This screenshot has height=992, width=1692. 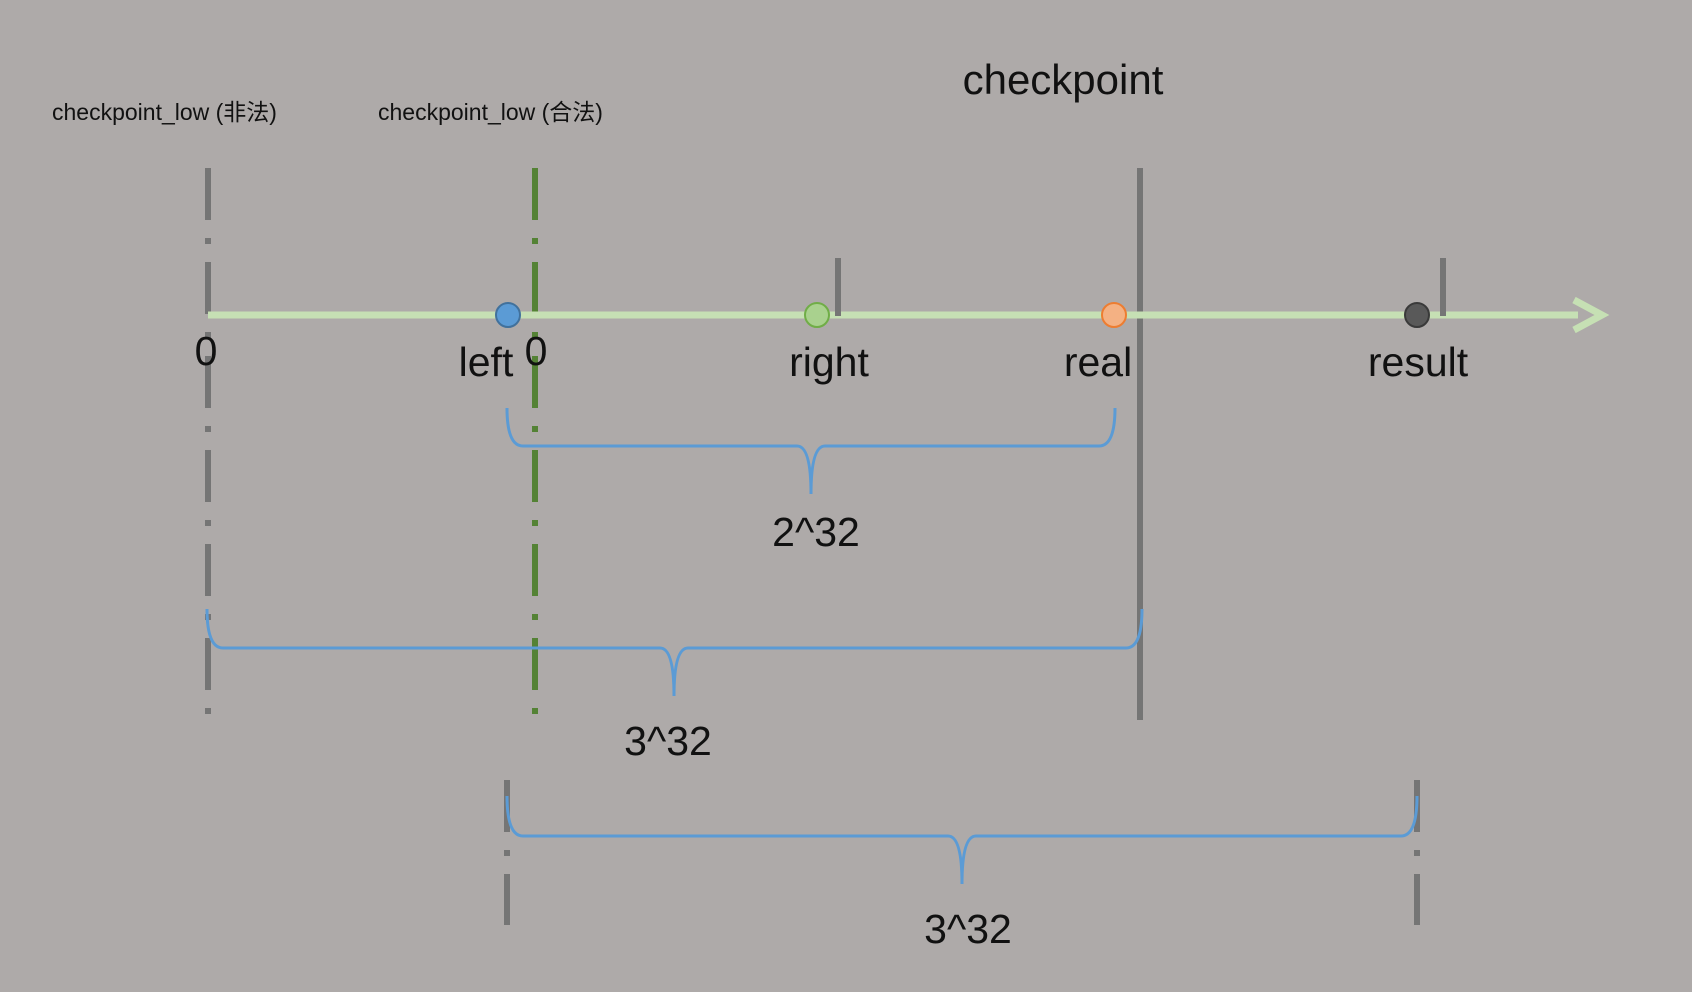 What do you see at coordinates (206, 351) in the screenshot?
I see `zero-illegal-label: 0` at bounding box center [206, 351].